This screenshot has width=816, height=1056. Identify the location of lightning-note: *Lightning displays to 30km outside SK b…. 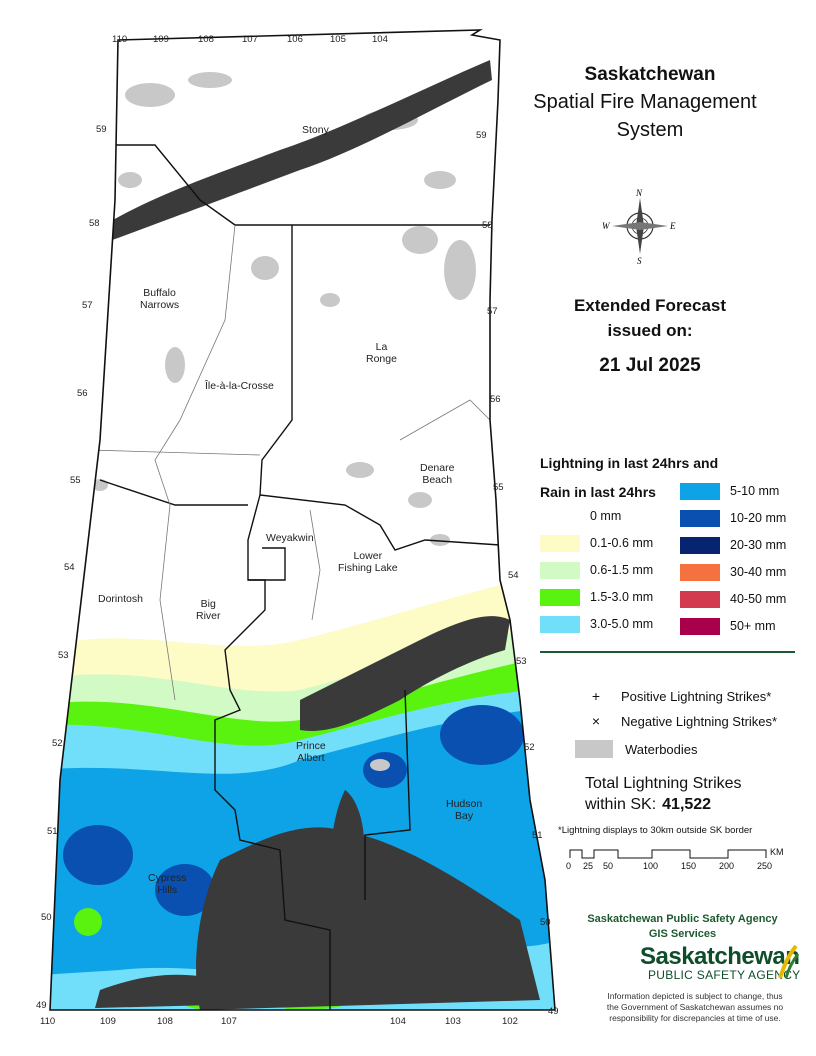
(655, 830).